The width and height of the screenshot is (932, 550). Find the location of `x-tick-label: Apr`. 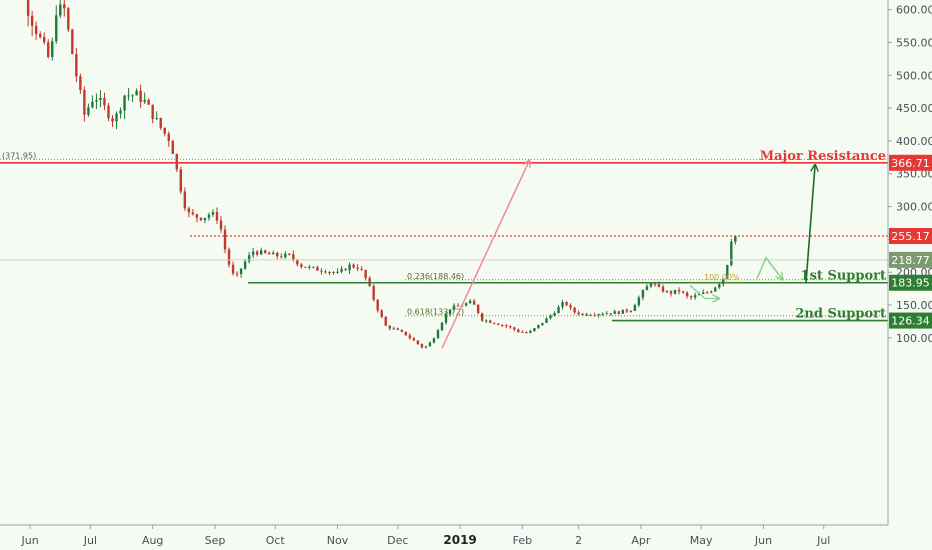

x-tick-label: Apr is located at coordinates (641, 540).